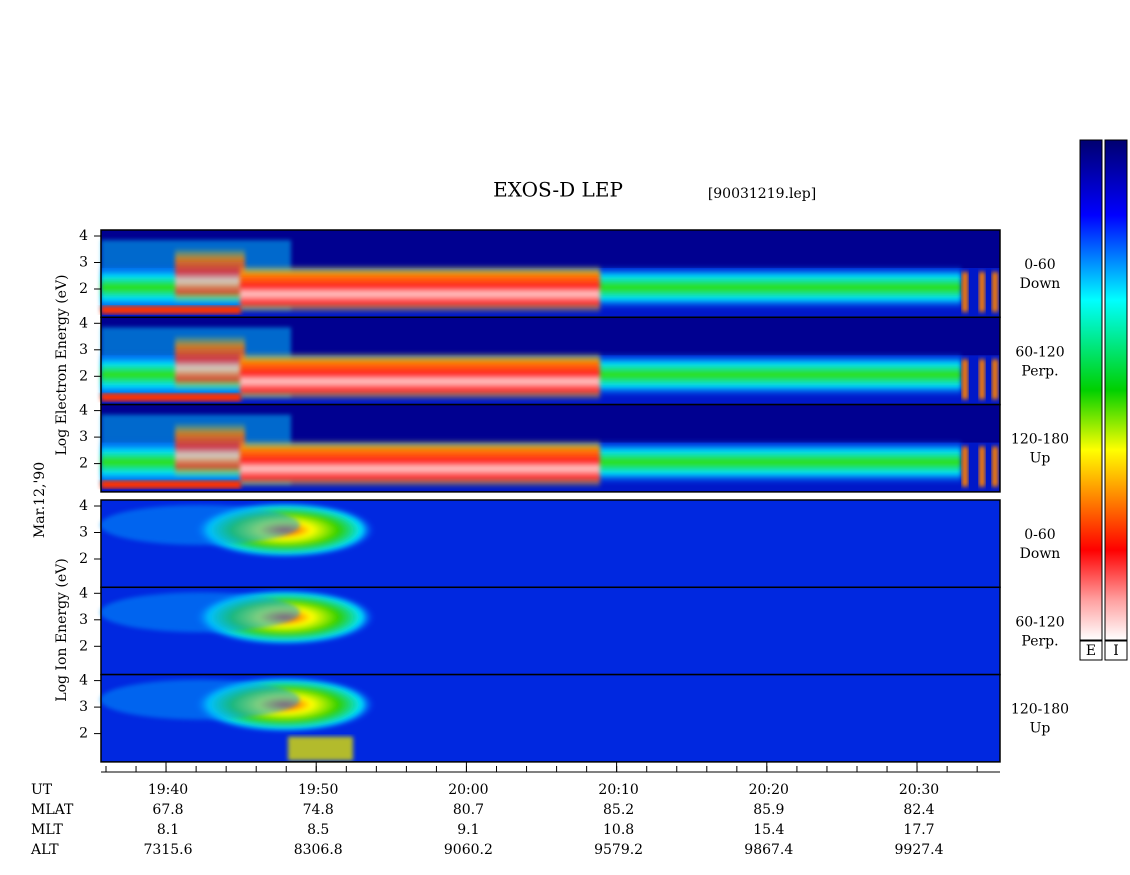  What do you see at coordinates (320, 748) in the screenshot?
I see `ion-low` at bounding box center [320, 748].